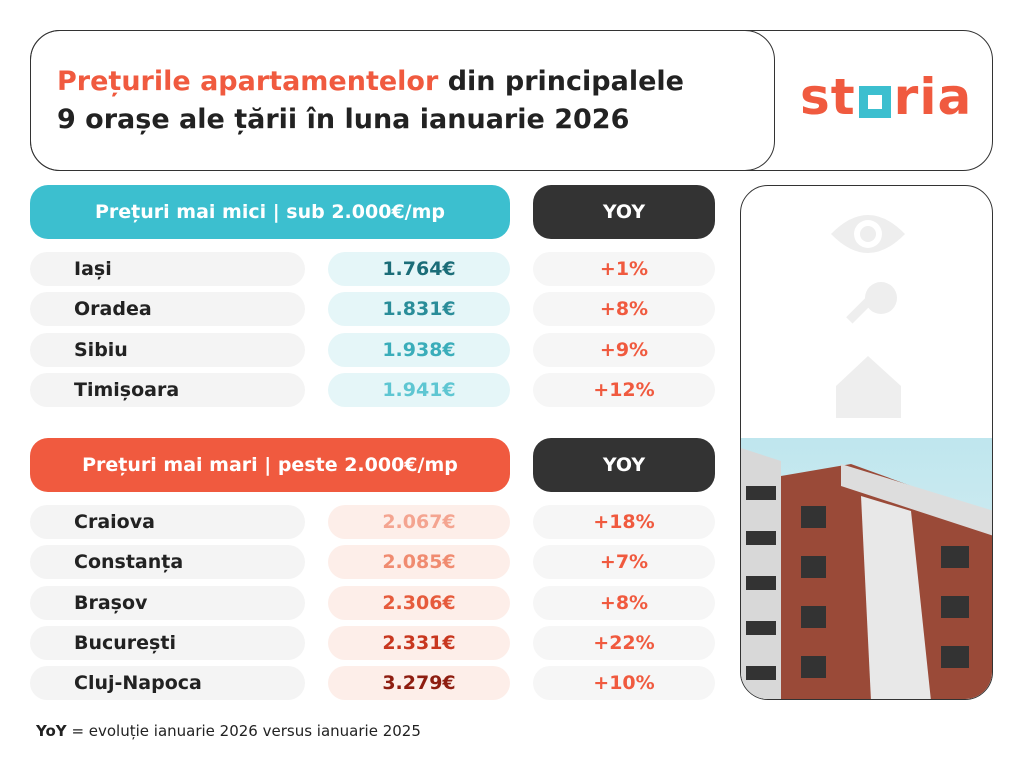 This screenshot has width=1024, height=775. I want to click on yoy-value: +12%, so click(624, 389).